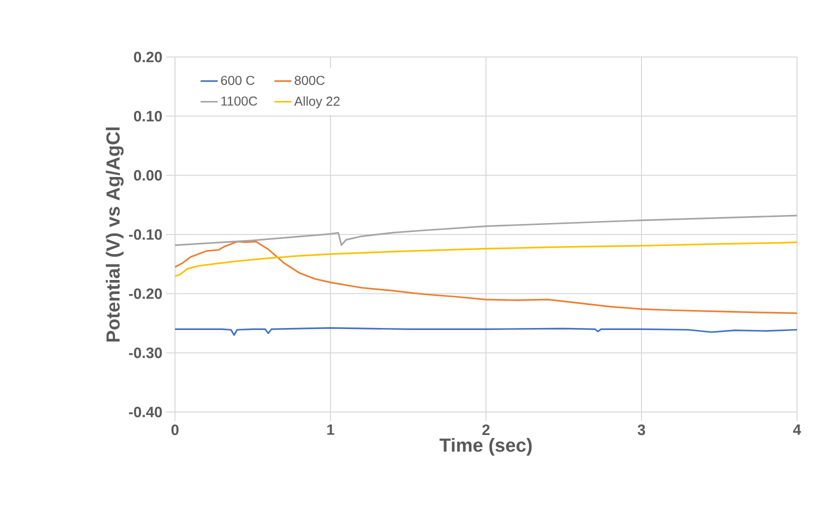  What do you see at coordinates (148, 57) in the screenshot?
I see `y-tick-label: 0.20` at bounding box center [148, 57].